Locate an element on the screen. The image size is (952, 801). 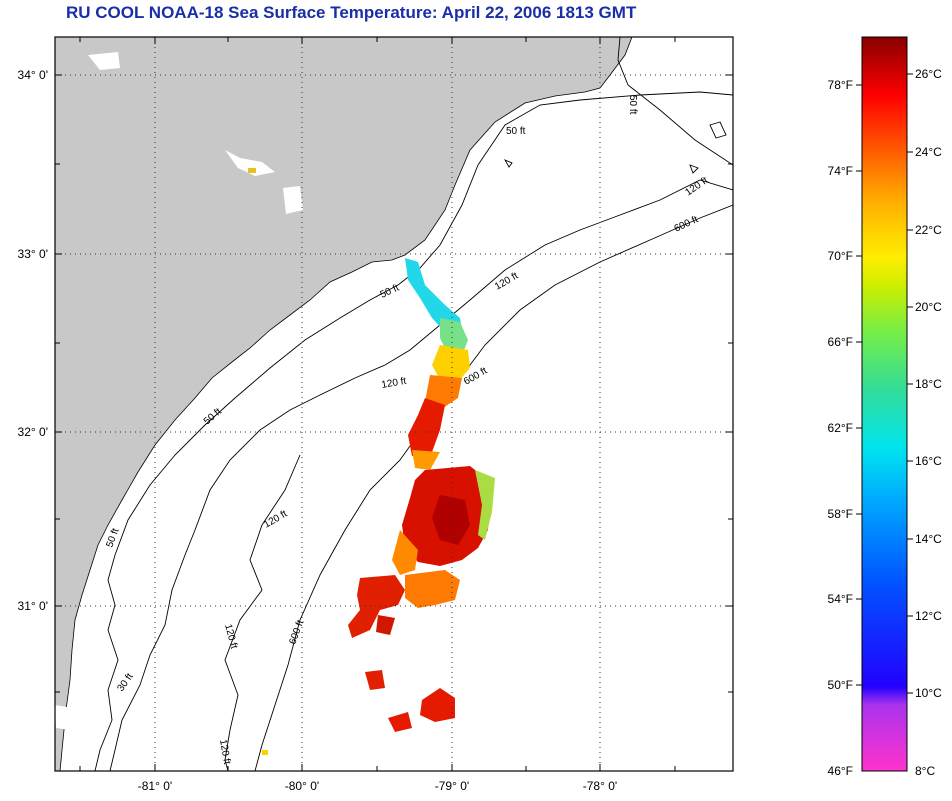
fahrenheit-label: 58°F is located at coordinates (840, 514).